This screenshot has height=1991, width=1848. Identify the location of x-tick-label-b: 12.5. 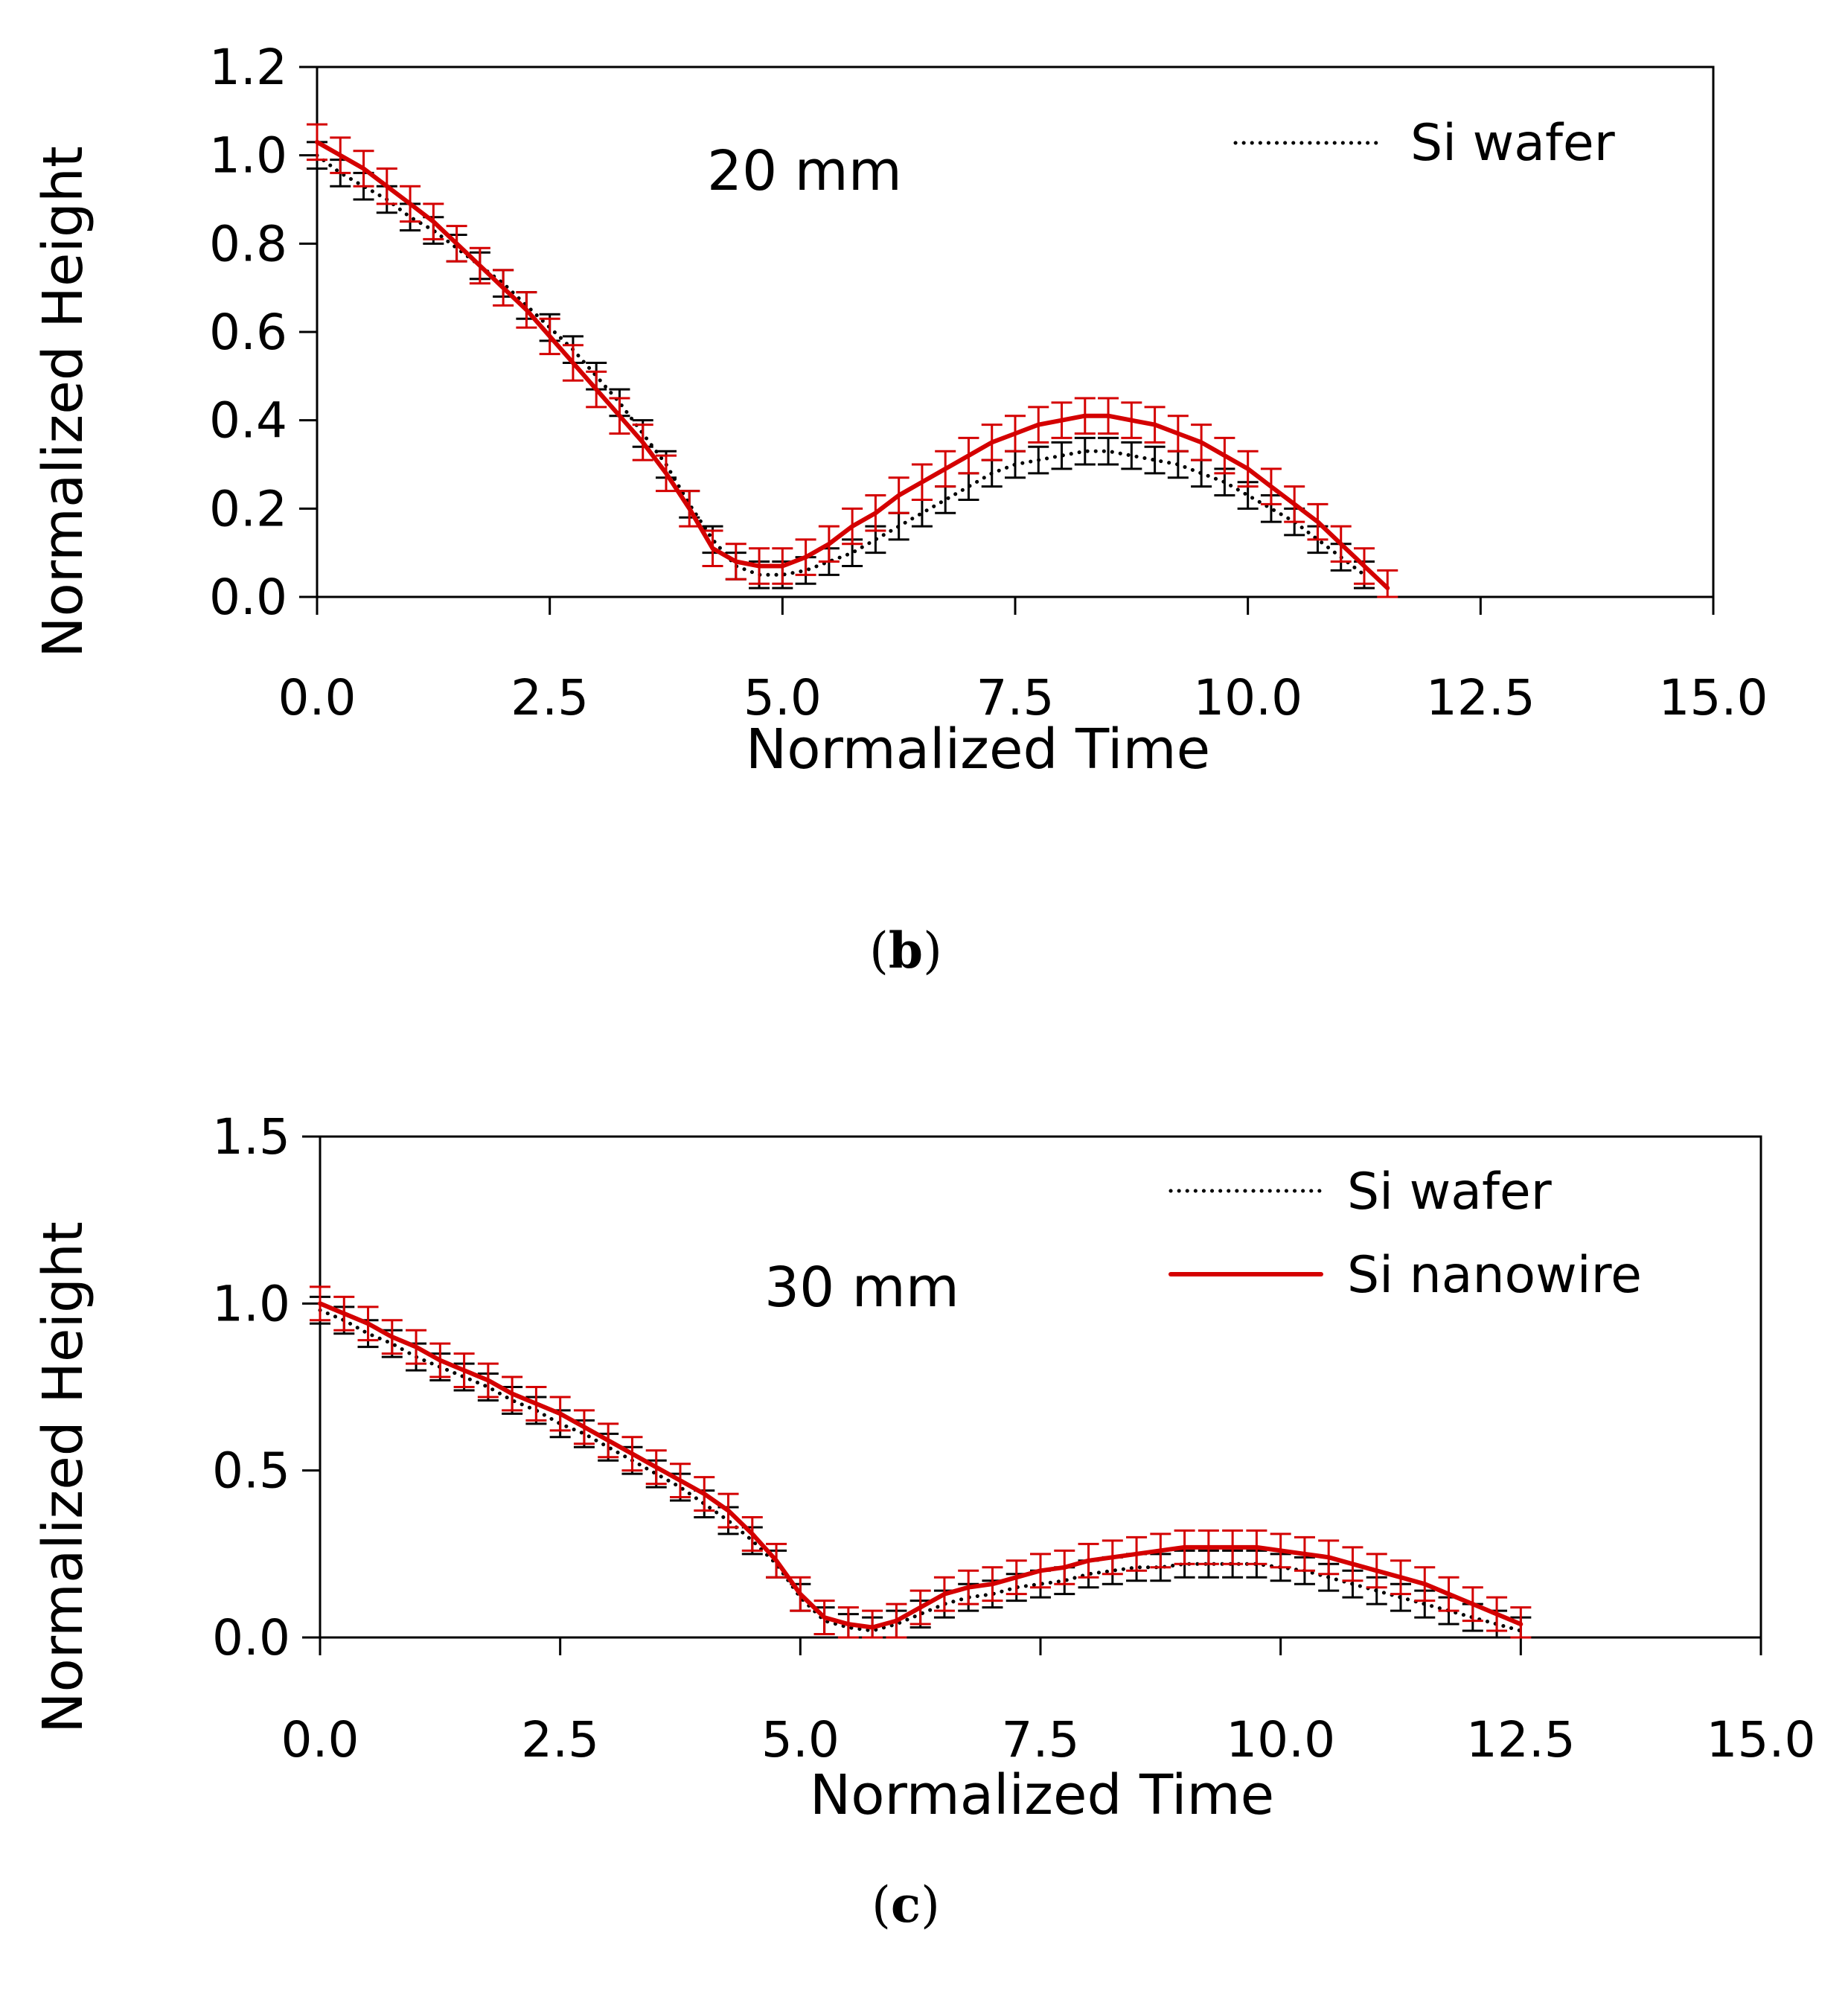
(1480, 697).